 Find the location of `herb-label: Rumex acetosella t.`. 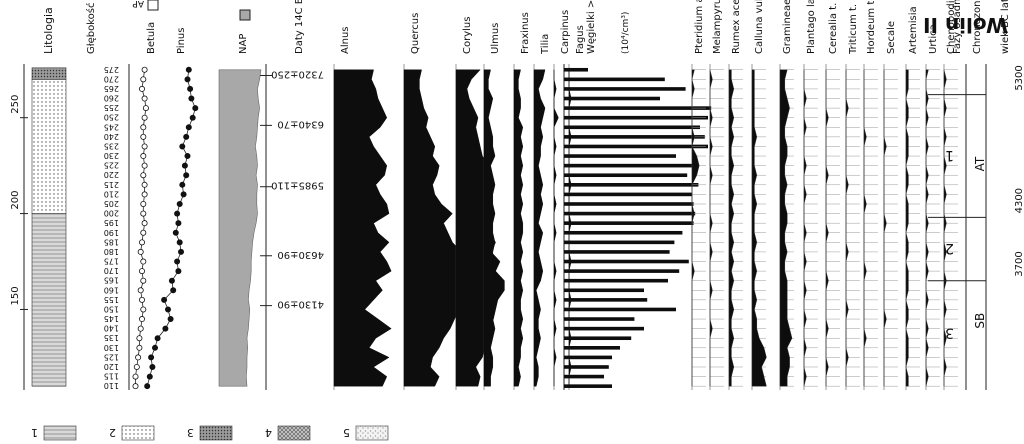

herb-label: Rumex acetosella t. is located at coordinates (736, 27).